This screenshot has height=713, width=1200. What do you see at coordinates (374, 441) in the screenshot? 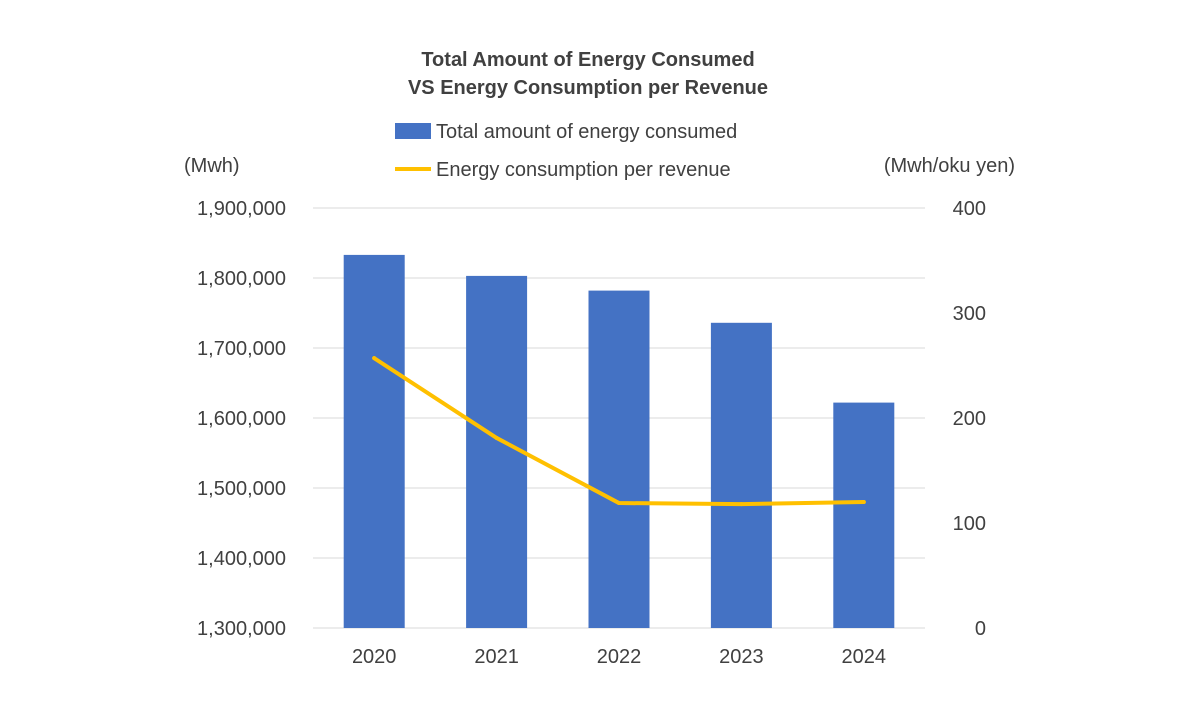
I see `bar-2020` at bounding box center [374, 441].